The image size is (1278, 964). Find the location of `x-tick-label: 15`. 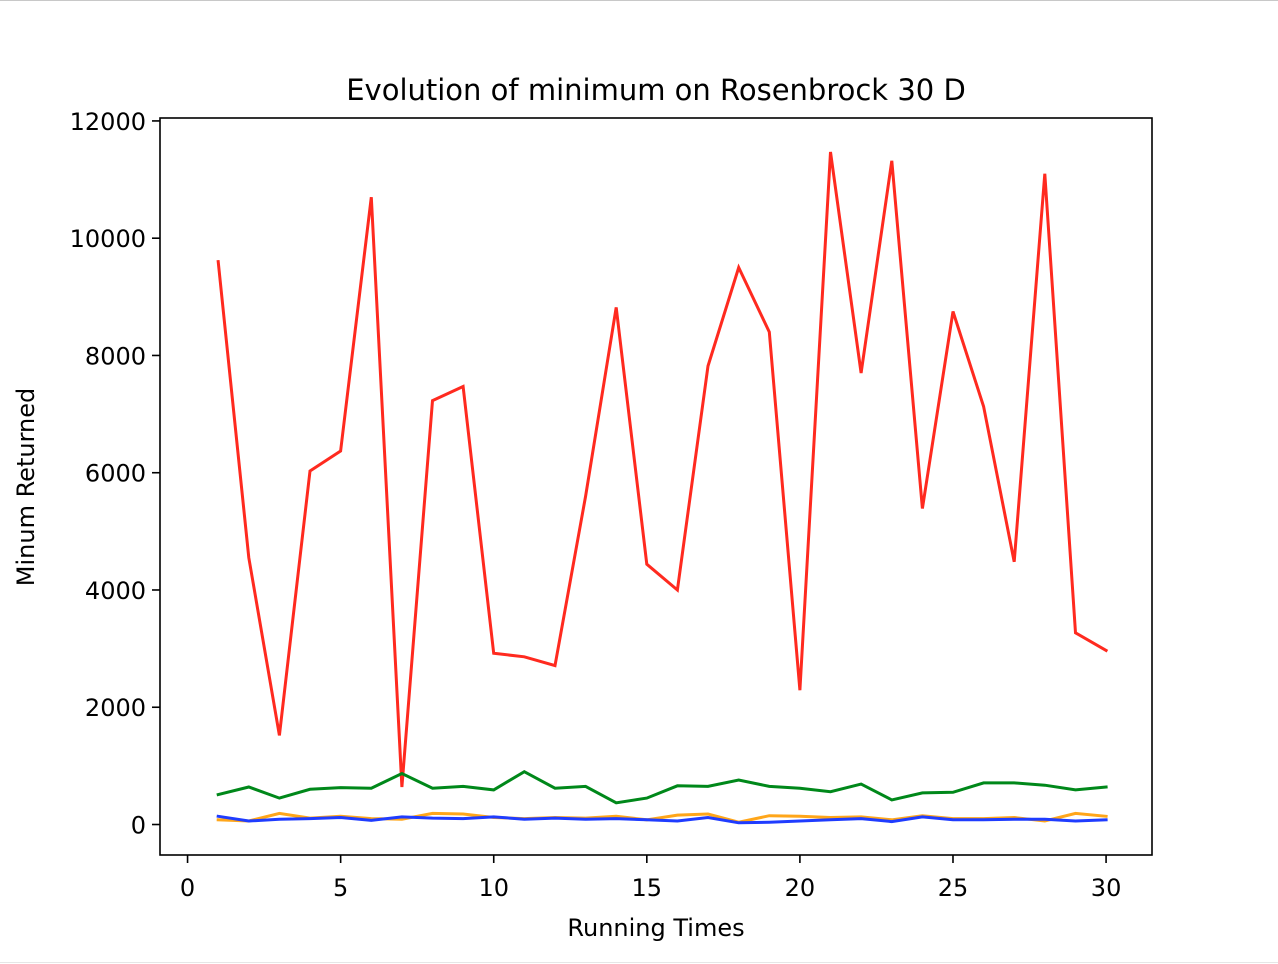

x-tick-label: 15 is located at coordinates (647, 888).